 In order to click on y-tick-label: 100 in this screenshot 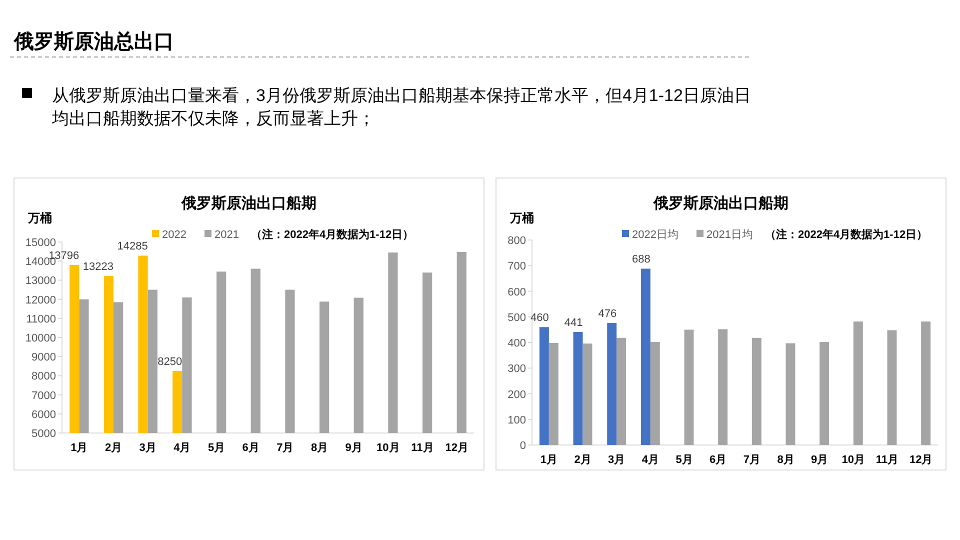, I will do `click(517, 420)`.